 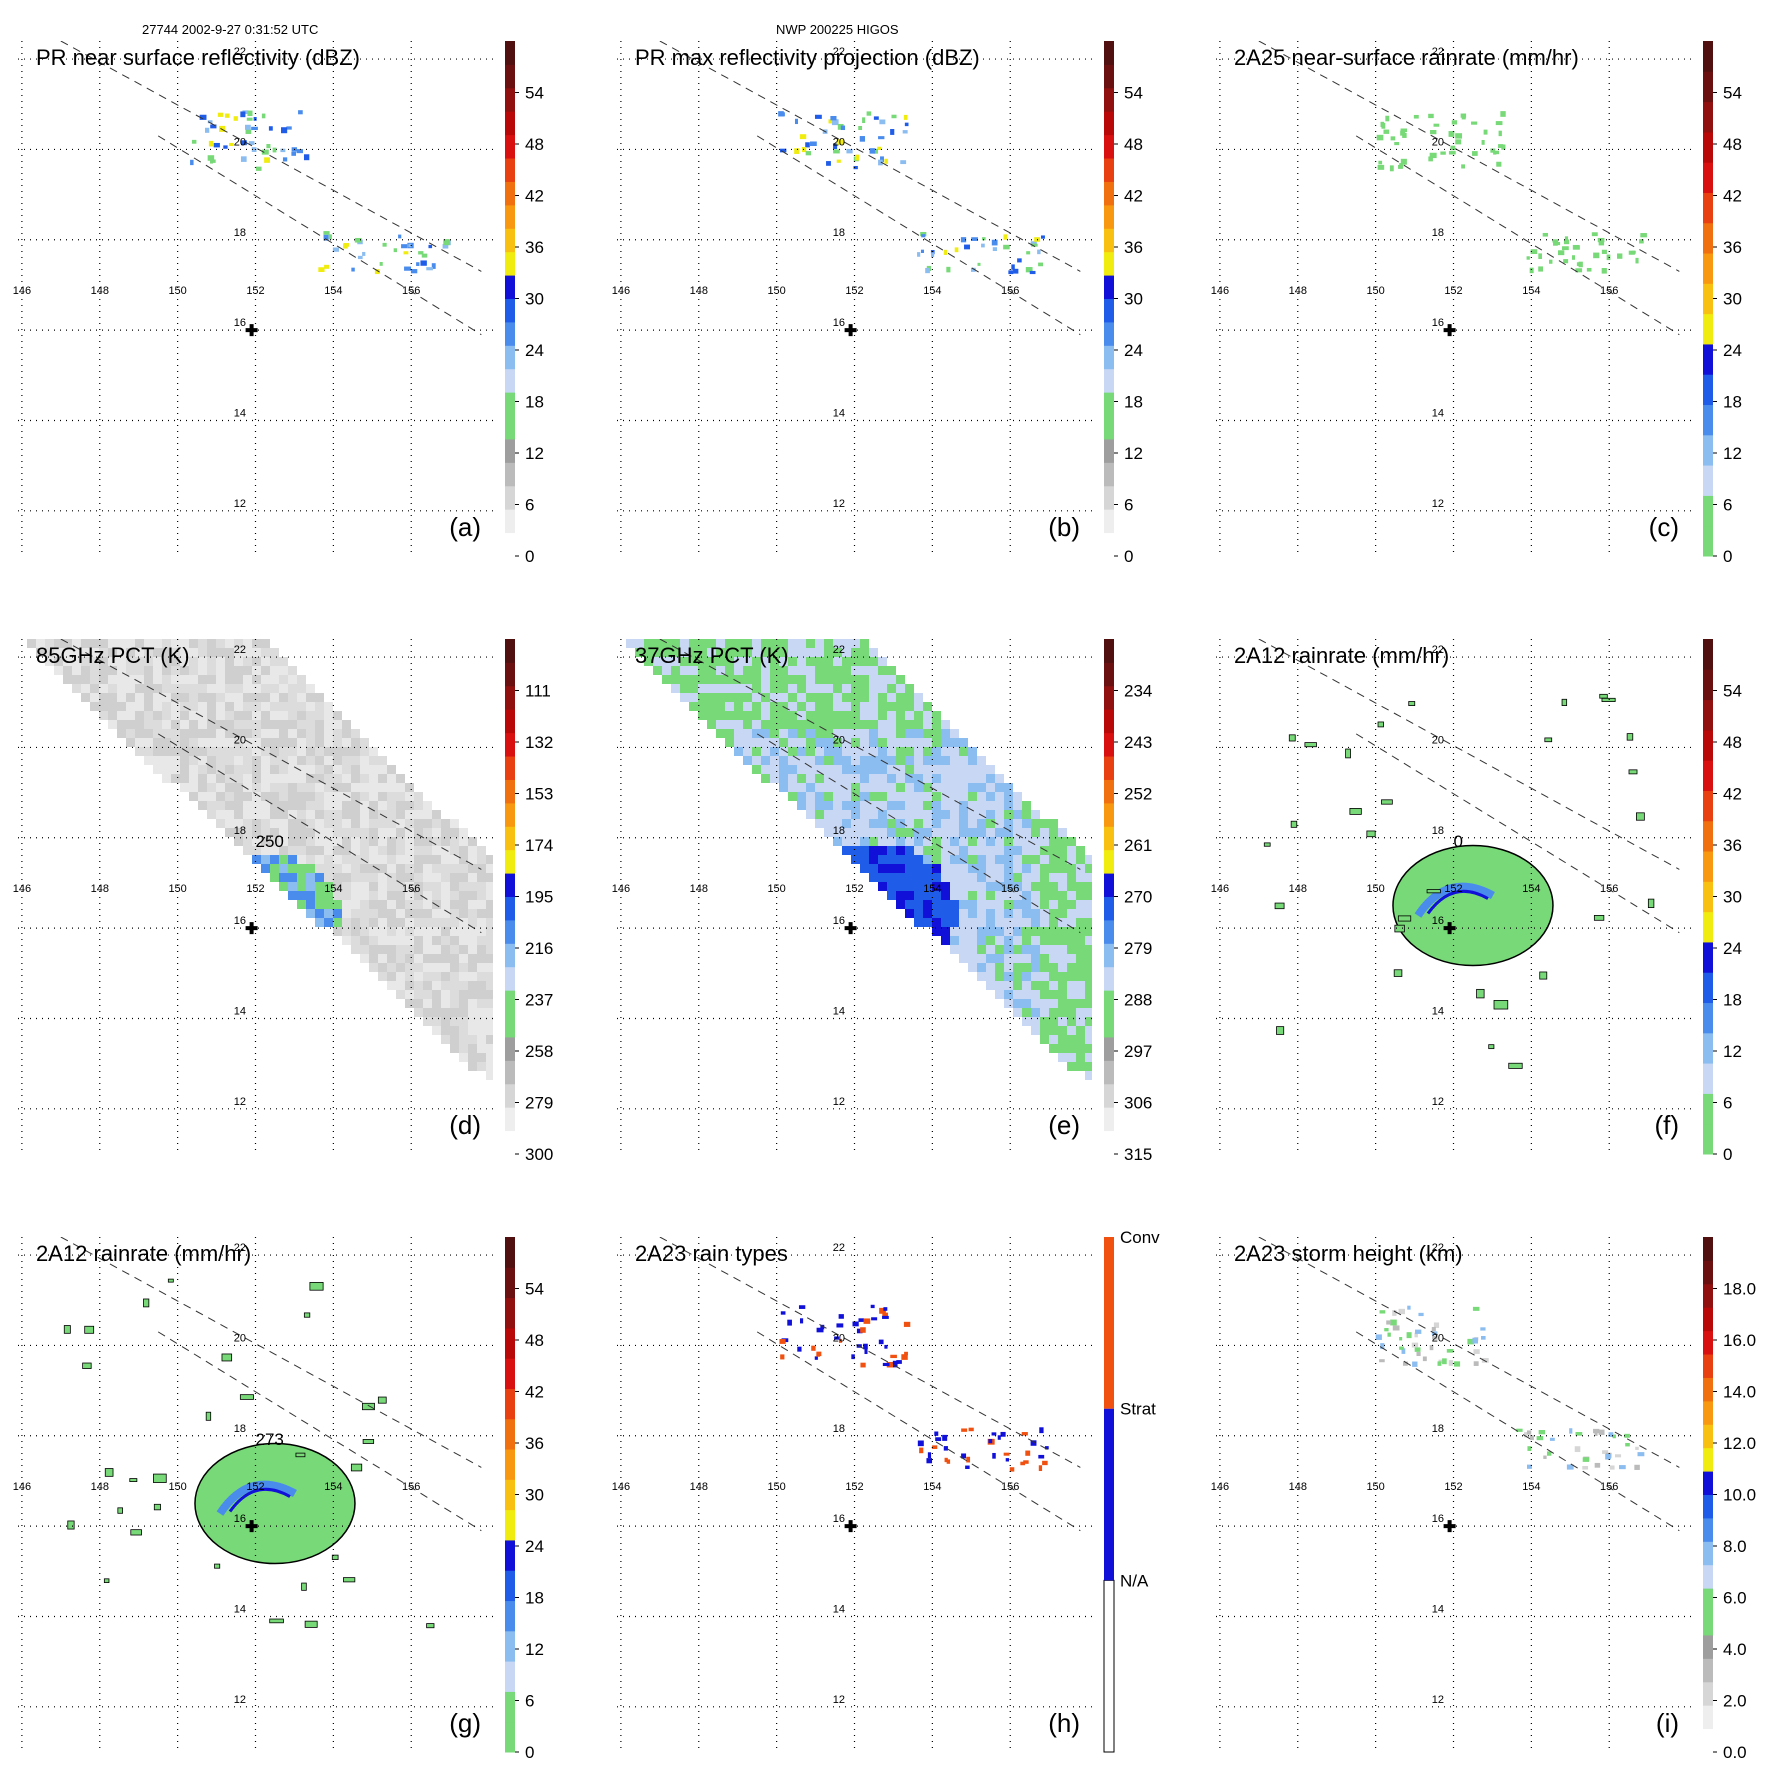 What do you see at coordinates (1298, 1487) in the screenshot?
I see `lon-tick-label: 148` at bounding box center [1298, 1487].